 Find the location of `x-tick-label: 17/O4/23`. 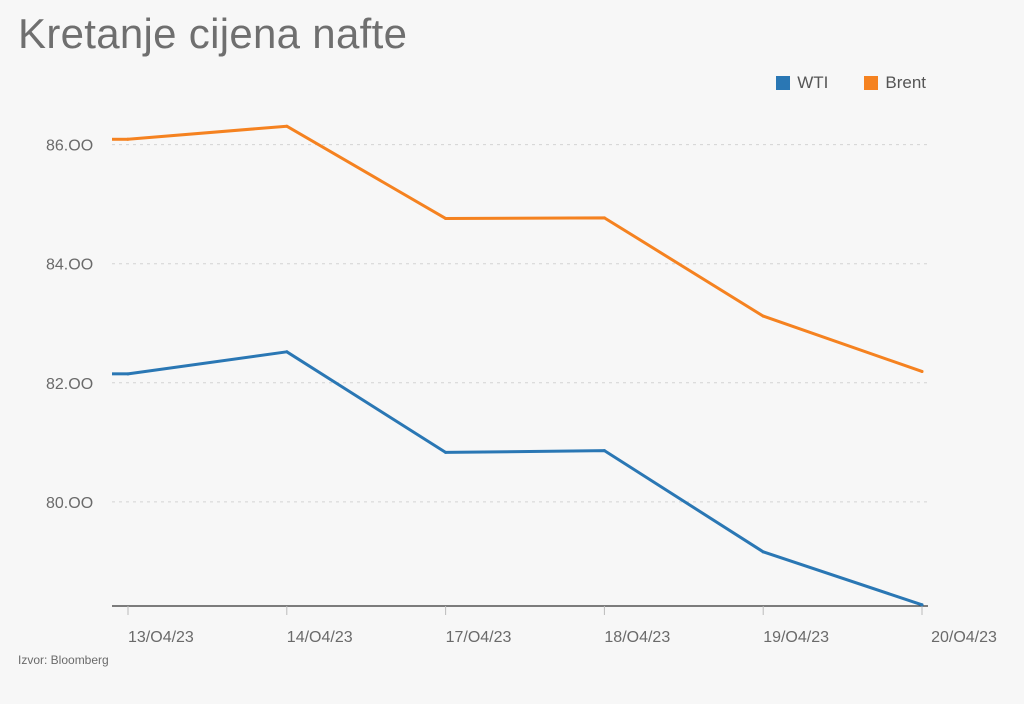

x-tick-label: 17/O4/23 is located at coordinates (479, 637).